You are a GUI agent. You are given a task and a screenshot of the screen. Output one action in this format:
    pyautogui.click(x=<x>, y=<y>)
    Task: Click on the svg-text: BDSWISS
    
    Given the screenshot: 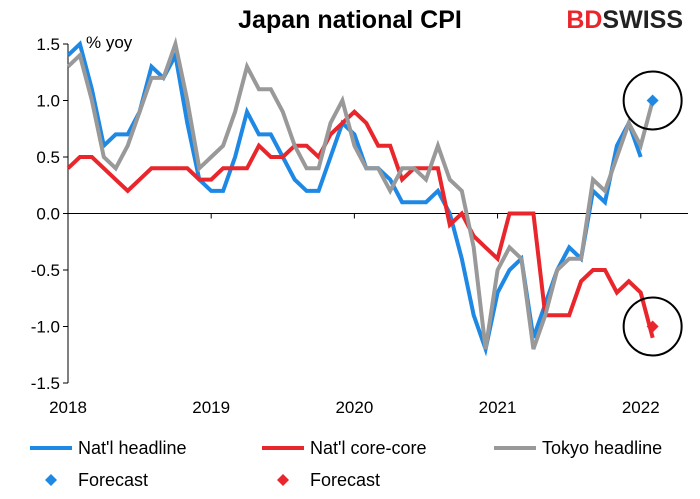 What is the action you would take?
    pyautogui.click(x=624, y=20)
    